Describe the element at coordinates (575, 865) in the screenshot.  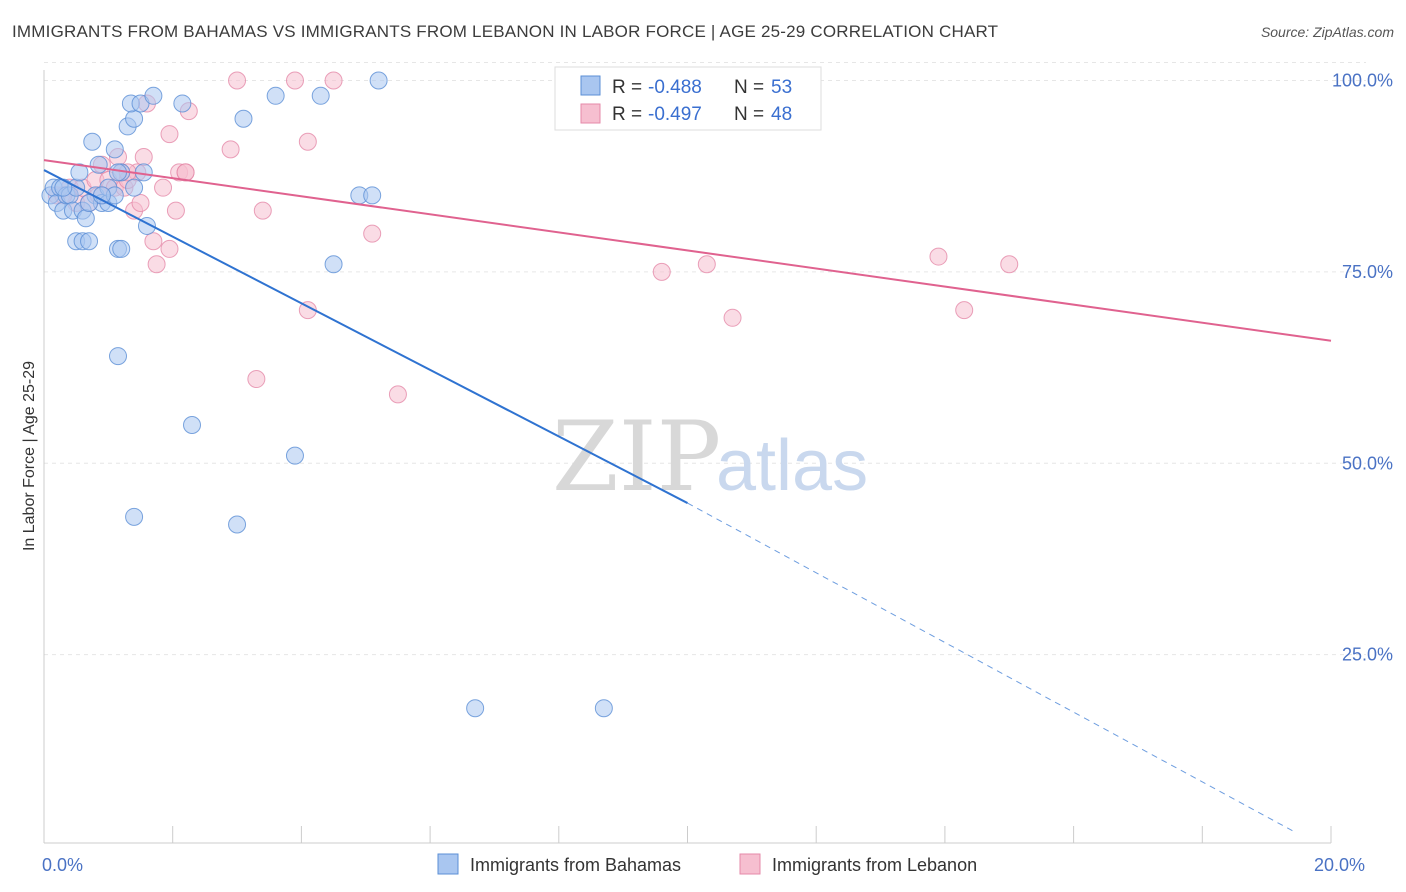
I see `bottom-legend-label-bahamas: Immigrants from Bahamas` at that location.